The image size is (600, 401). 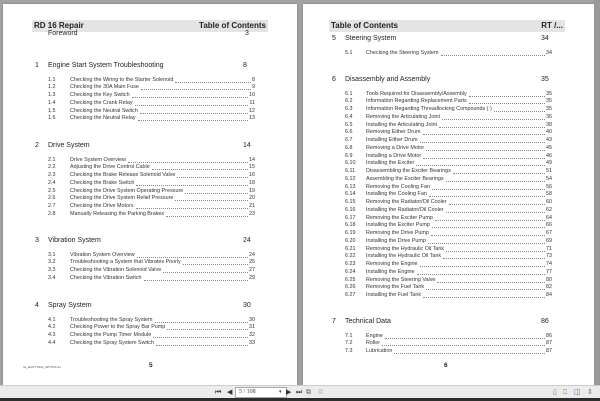 What do you see at coordinates (404, 256) in the screenshot?
I see `toc-entry: Installing the Hydraulic Oil Tank` at bounding box center [404, 256].